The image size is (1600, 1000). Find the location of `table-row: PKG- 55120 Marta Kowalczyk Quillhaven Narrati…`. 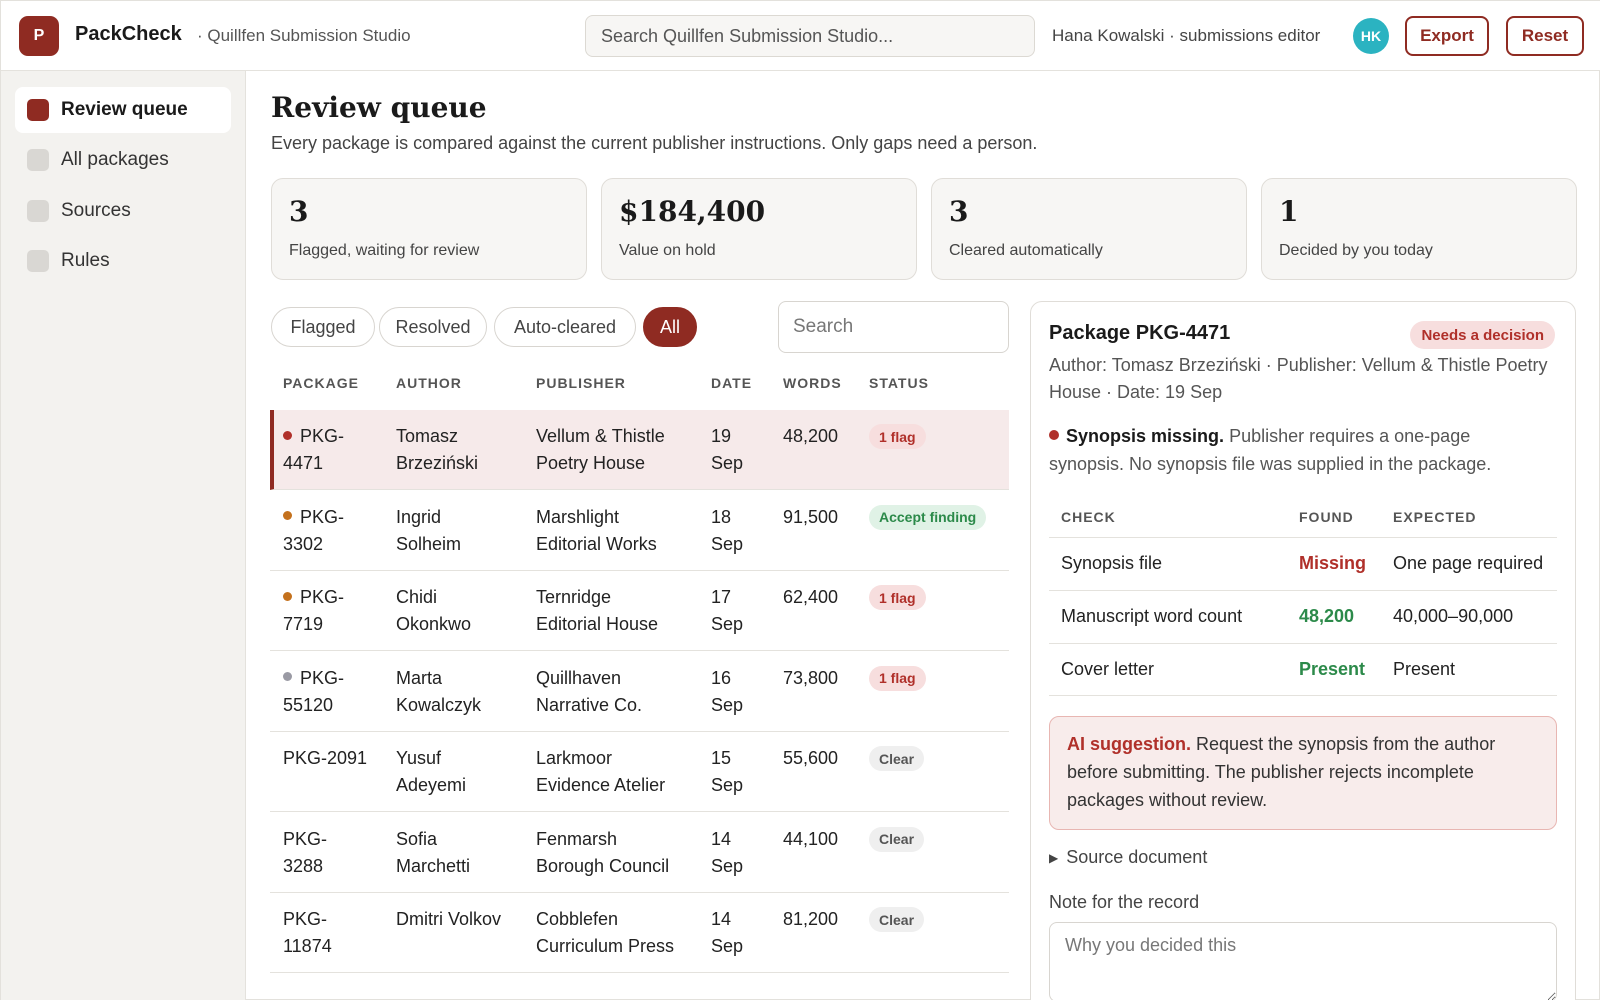

table-row: PKG- 55120 Marta Kowalczyk Quillhaven Narrati… is located at coordinates (639, 692).